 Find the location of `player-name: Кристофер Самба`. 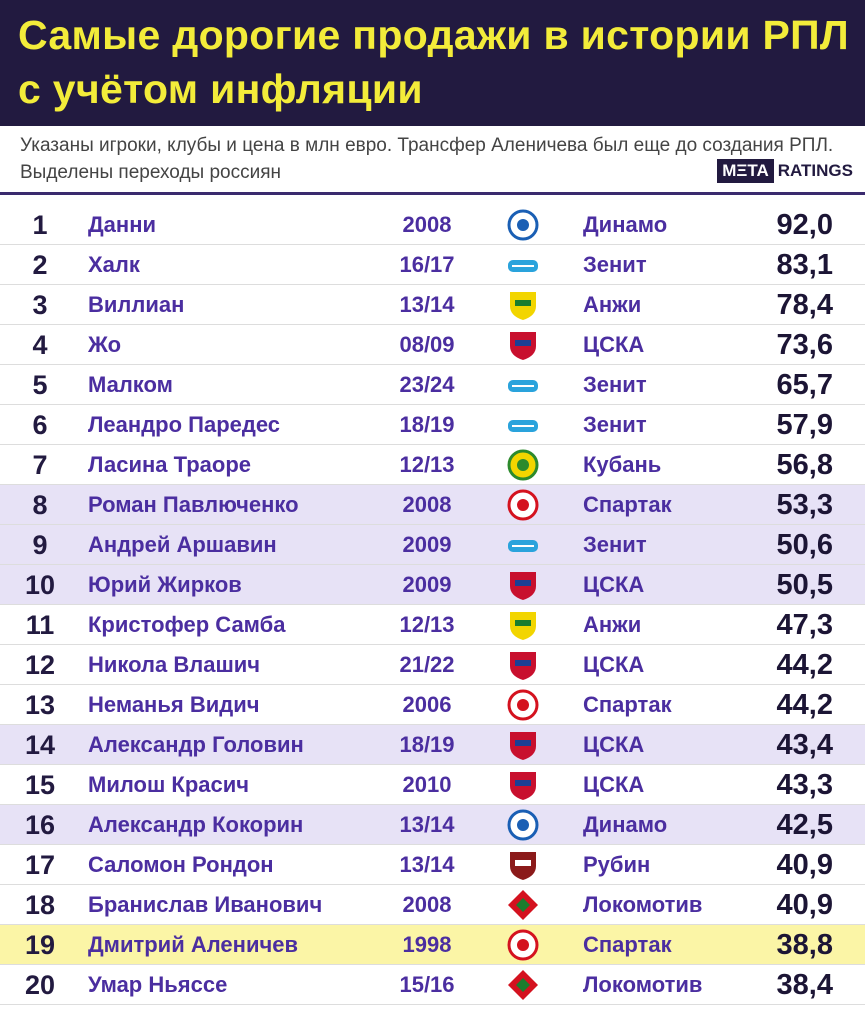

player-name: Кристофер Самба is located at coordinates (187, 624).